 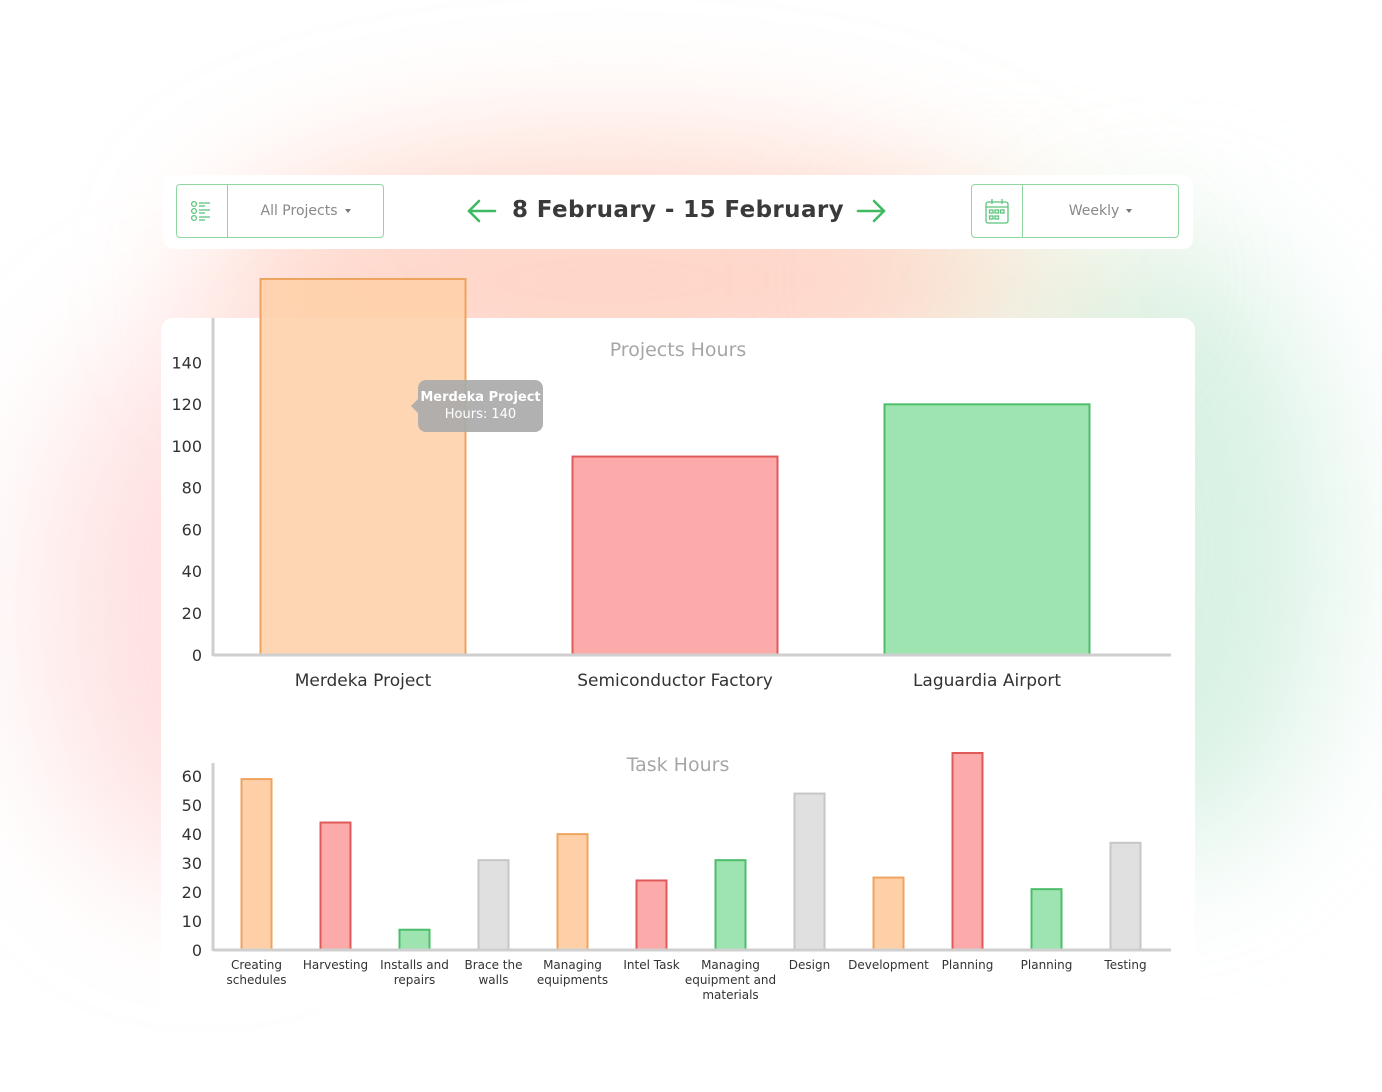 What do you see at coordinates (256, 980) in the screenshot?
I see `x-tick-label: schedules` at bounding box center [256, 980].